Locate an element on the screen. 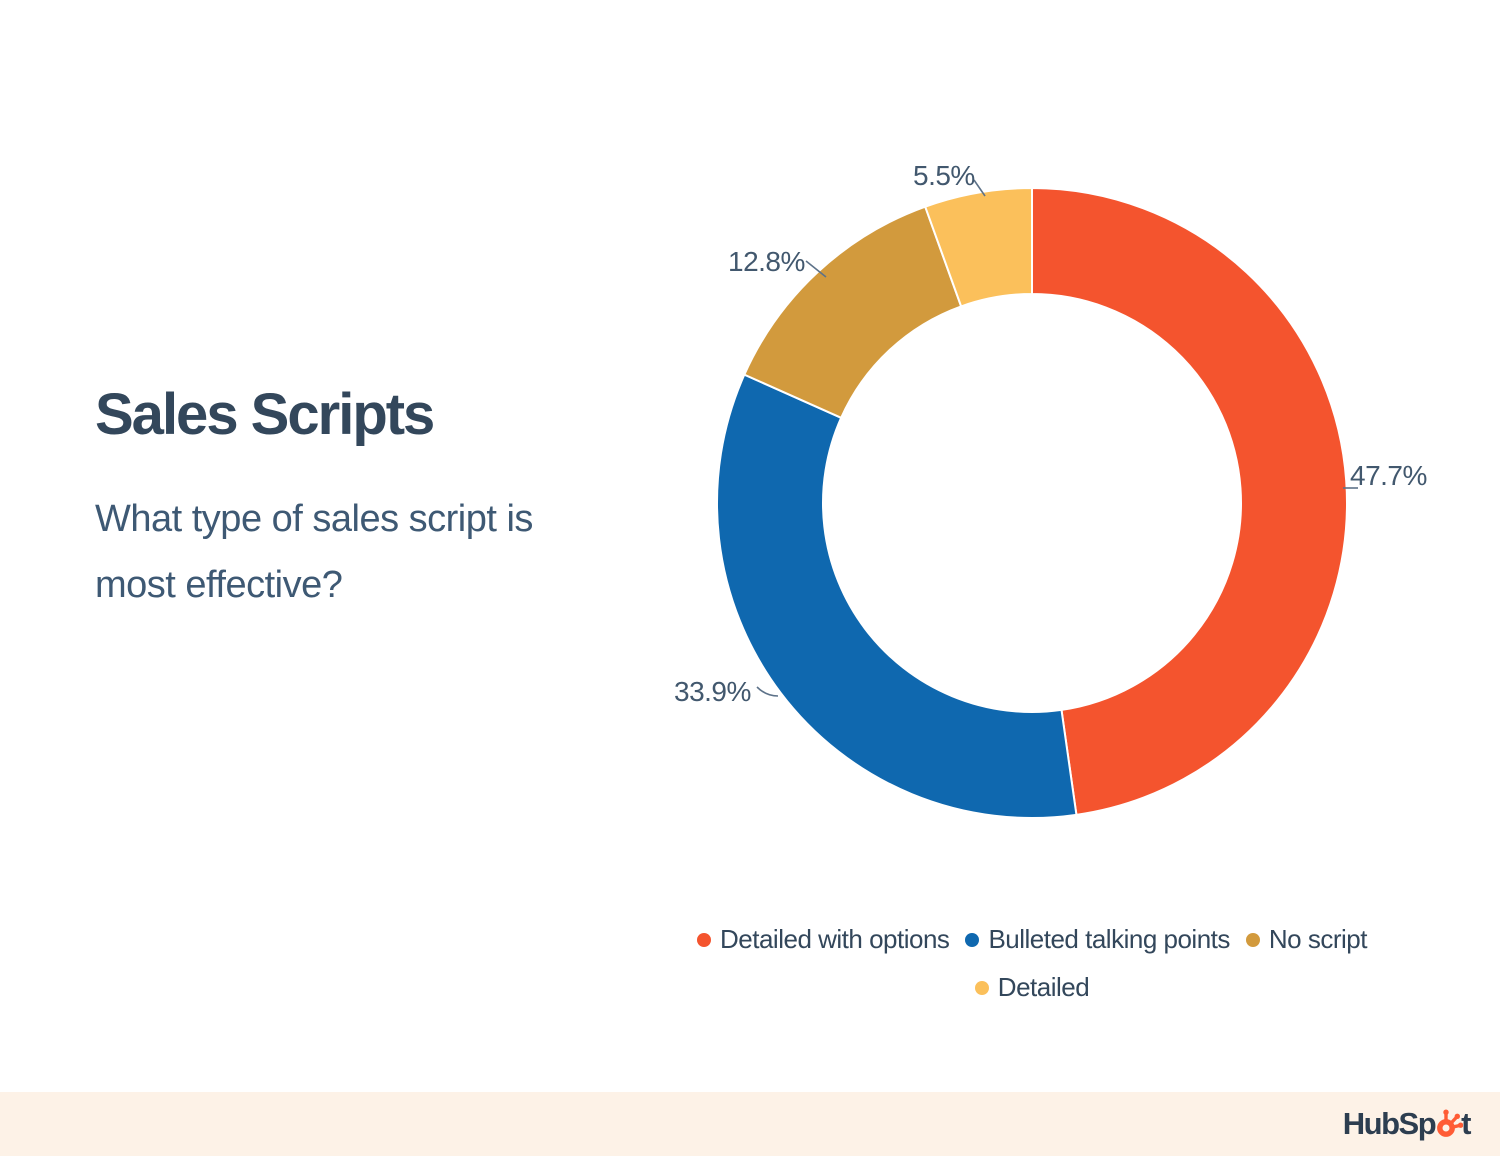  hubspot-logo: HubSp t is located at coordinates (1407, 1124).